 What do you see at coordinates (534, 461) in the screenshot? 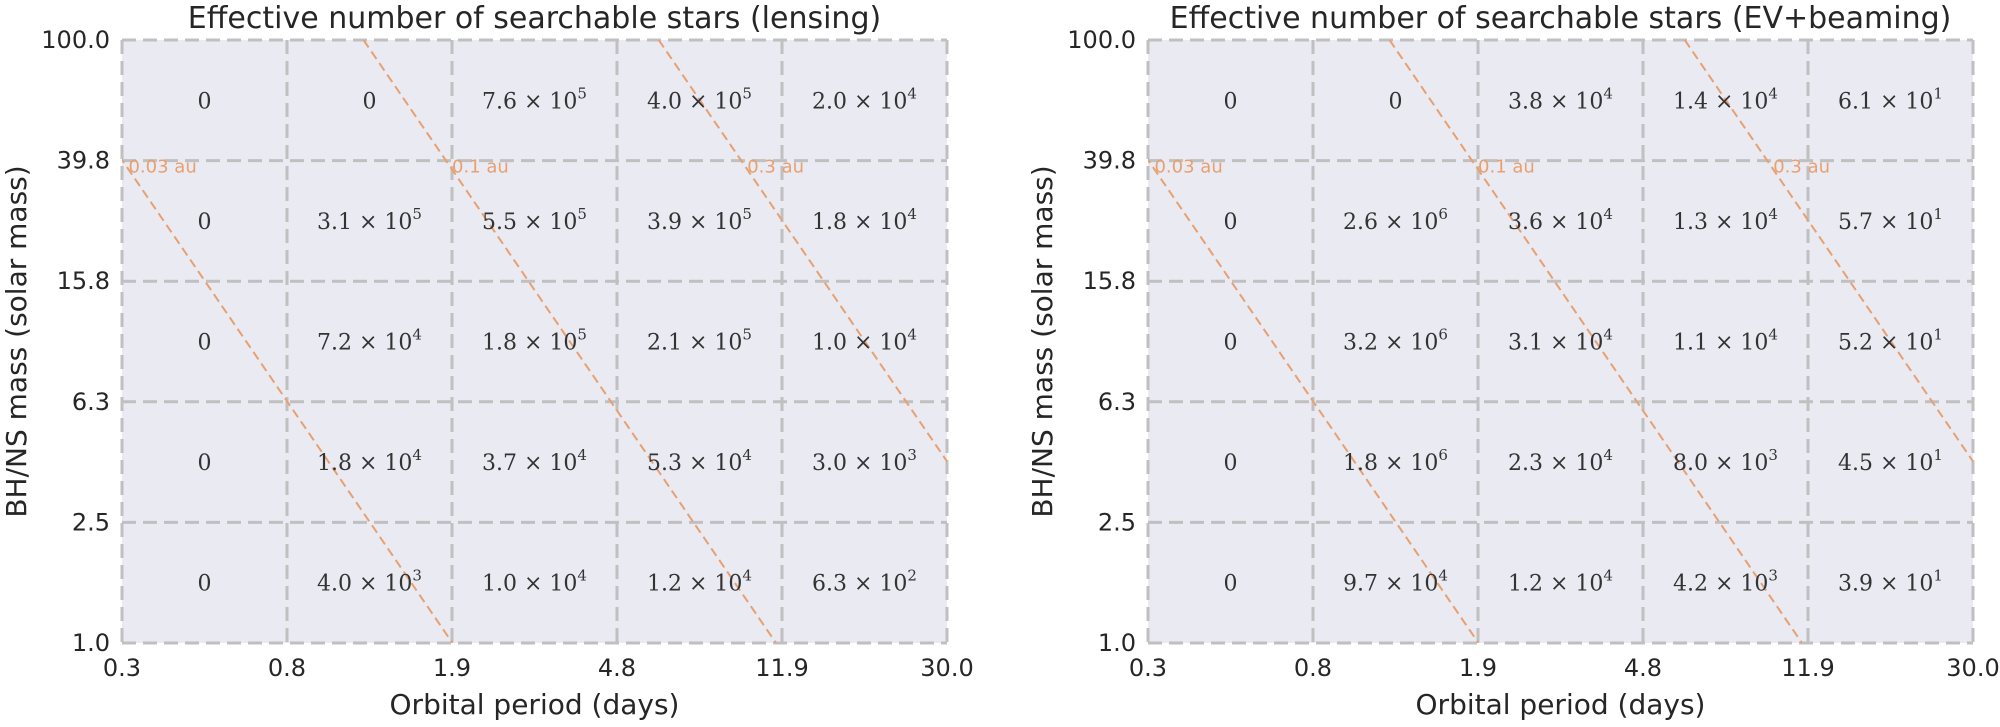
I see `cell-value: 3.7 × 10⁴` at bounding box center [534, 461].